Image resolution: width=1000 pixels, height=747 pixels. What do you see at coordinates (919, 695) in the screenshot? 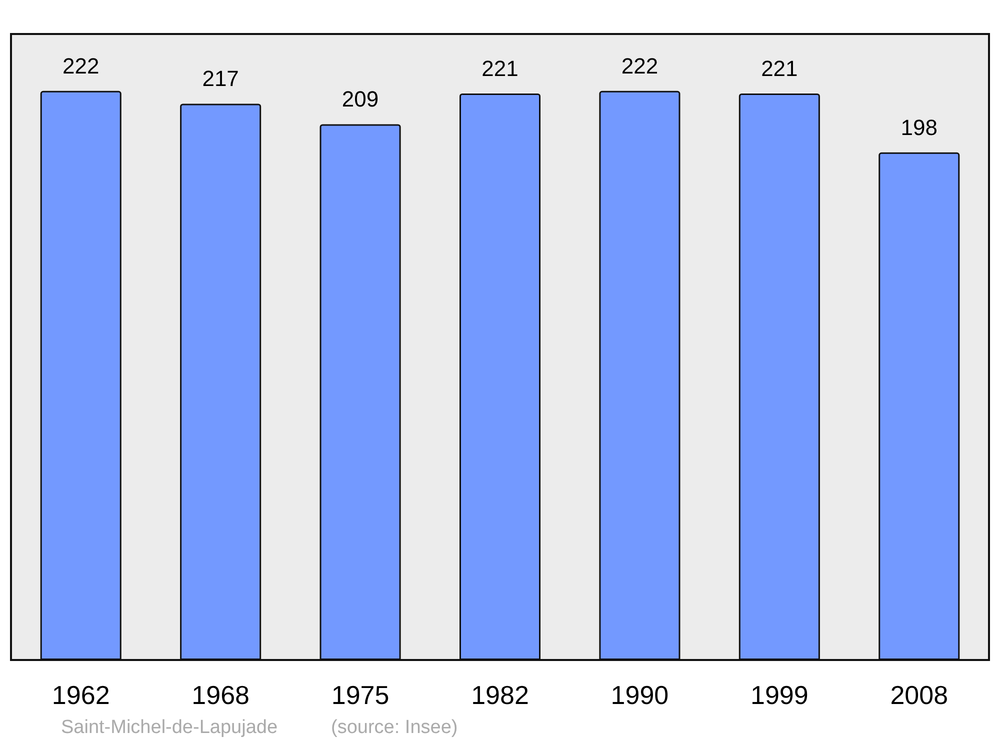
I see `x-tick-label: 2008` at bounding box center [919, 695].